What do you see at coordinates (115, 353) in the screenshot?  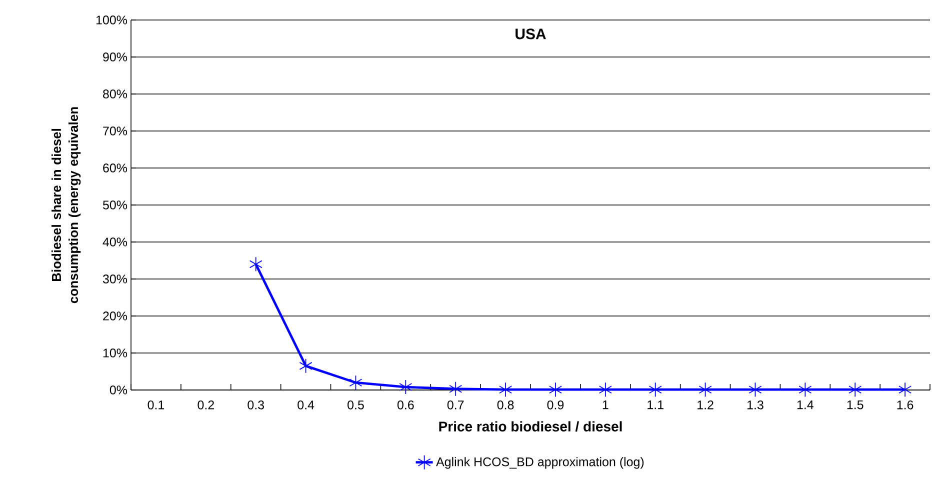 I see `y-tick-label: 10%` at bounding box center [115, 353].